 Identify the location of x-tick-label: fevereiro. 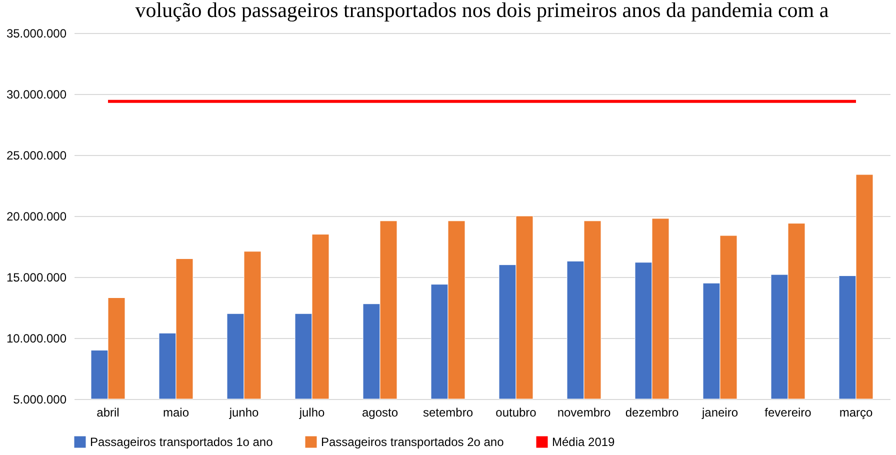
(788, 413).